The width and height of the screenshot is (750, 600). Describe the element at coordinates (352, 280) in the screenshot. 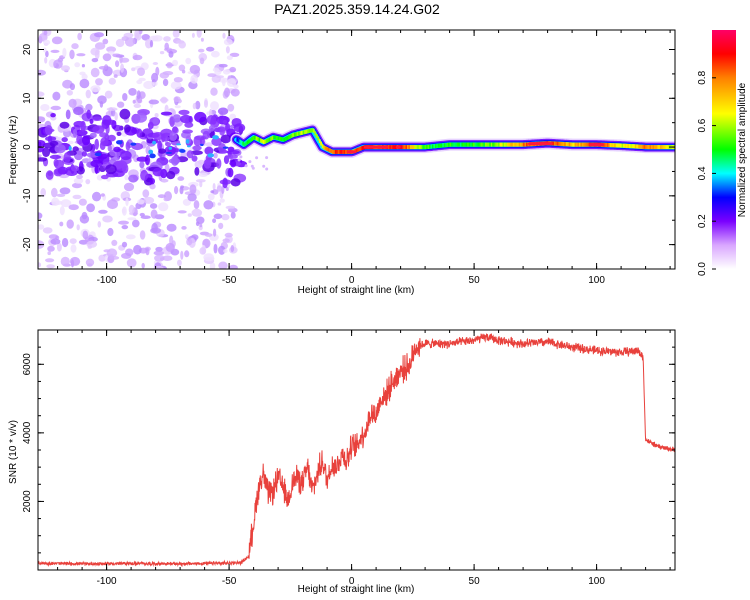

I see `x-tick-label: 0` at that location.